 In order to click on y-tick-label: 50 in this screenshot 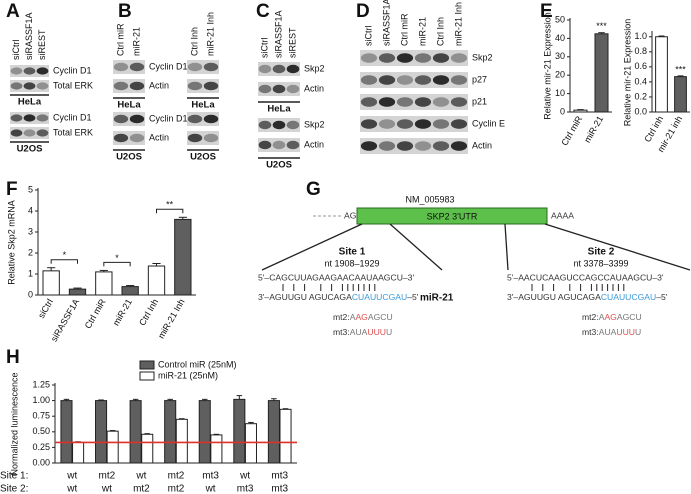, I will do `click(560, 19)`.